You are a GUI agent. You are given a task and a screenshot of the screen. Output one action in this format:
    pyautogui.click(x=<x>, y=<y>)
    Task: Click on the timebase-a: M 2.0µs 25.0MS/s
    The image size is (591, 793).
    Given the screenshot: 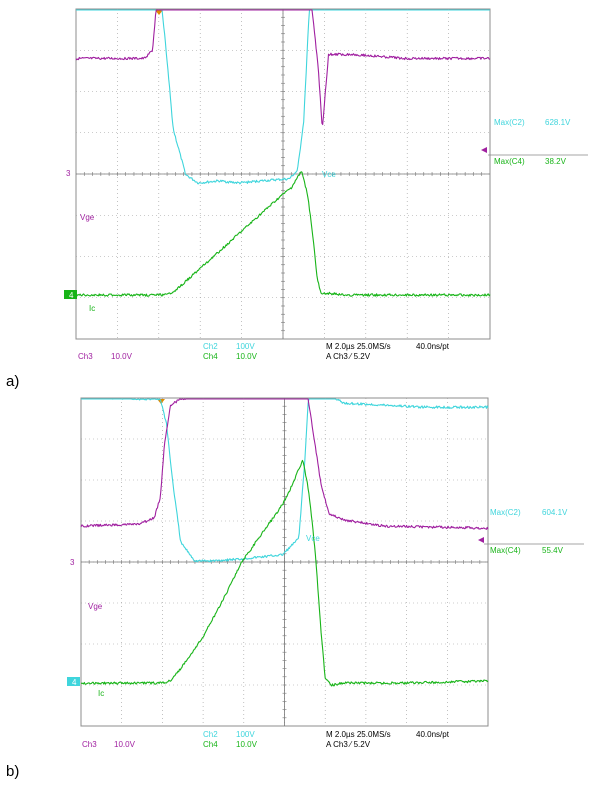 What is the action you would take?
    pyautogui.click(x=358, y=346)
    